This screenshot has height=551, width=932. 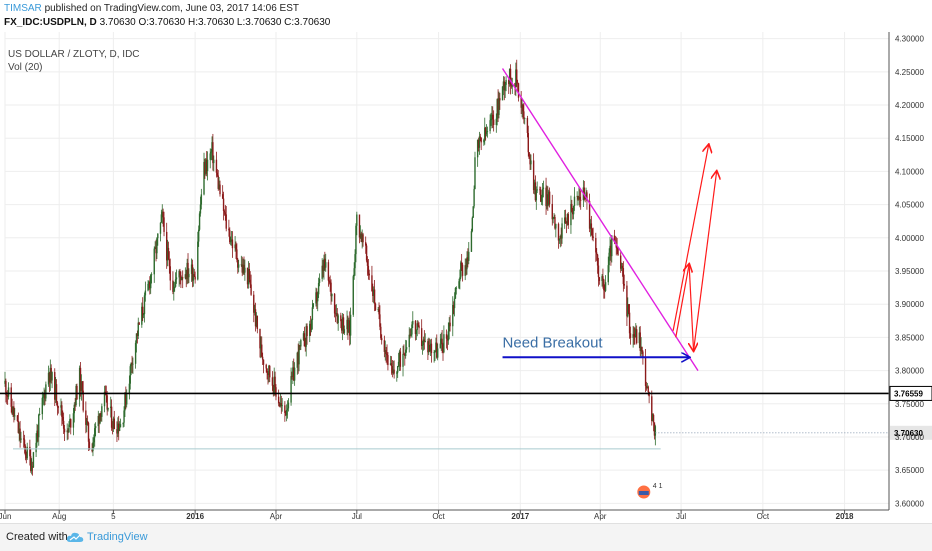 I want to click on flag-stripe, so click(x=643, y=493).